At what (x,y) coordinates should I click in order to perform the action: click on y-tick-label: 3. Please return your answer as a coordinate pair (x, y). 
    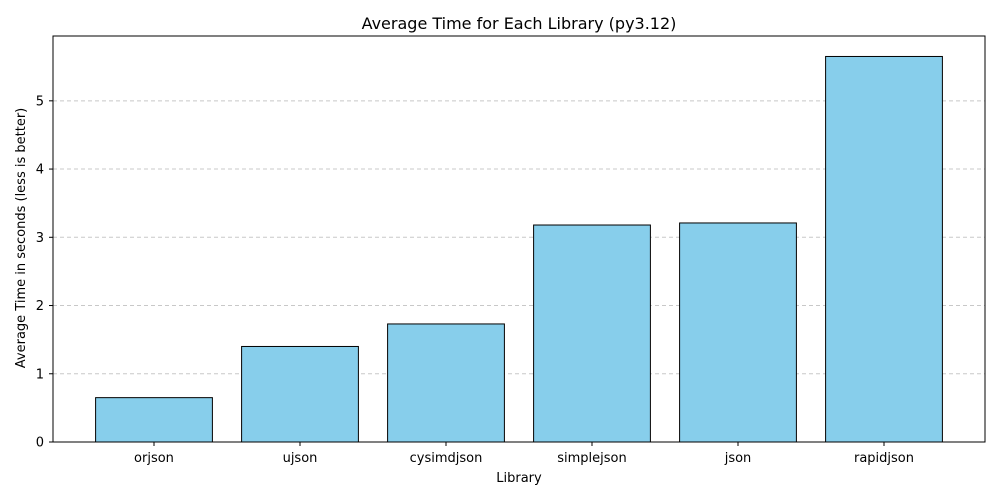
    Looking at the image, I should click on (40, 238).